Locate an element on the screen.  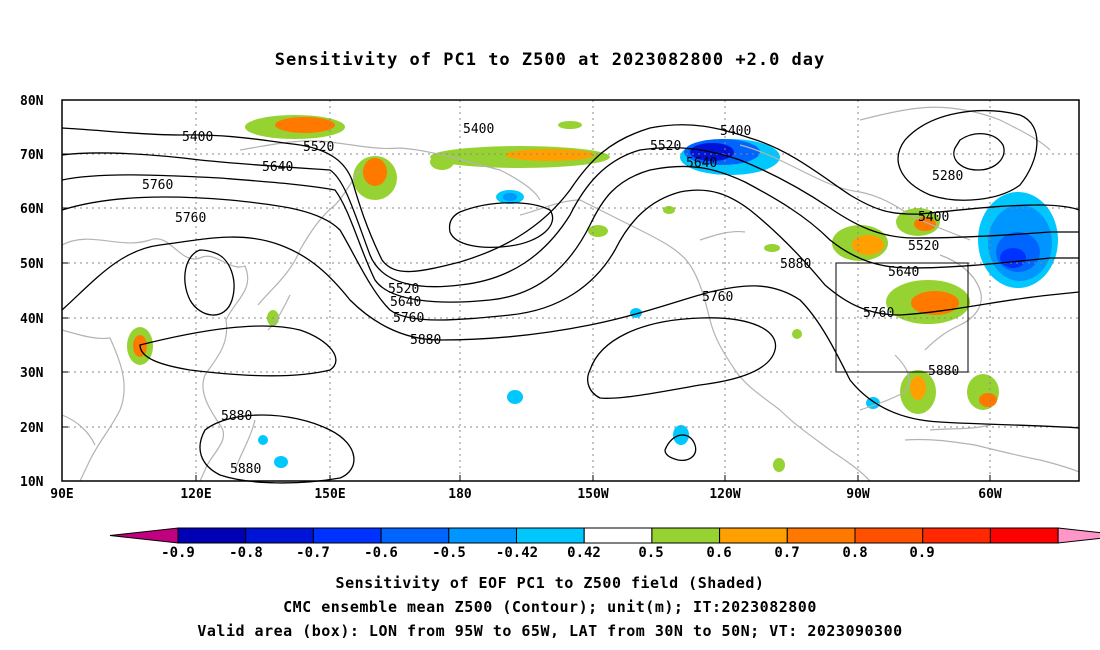
lat-label: 70N is located at coordinates (32, 155).